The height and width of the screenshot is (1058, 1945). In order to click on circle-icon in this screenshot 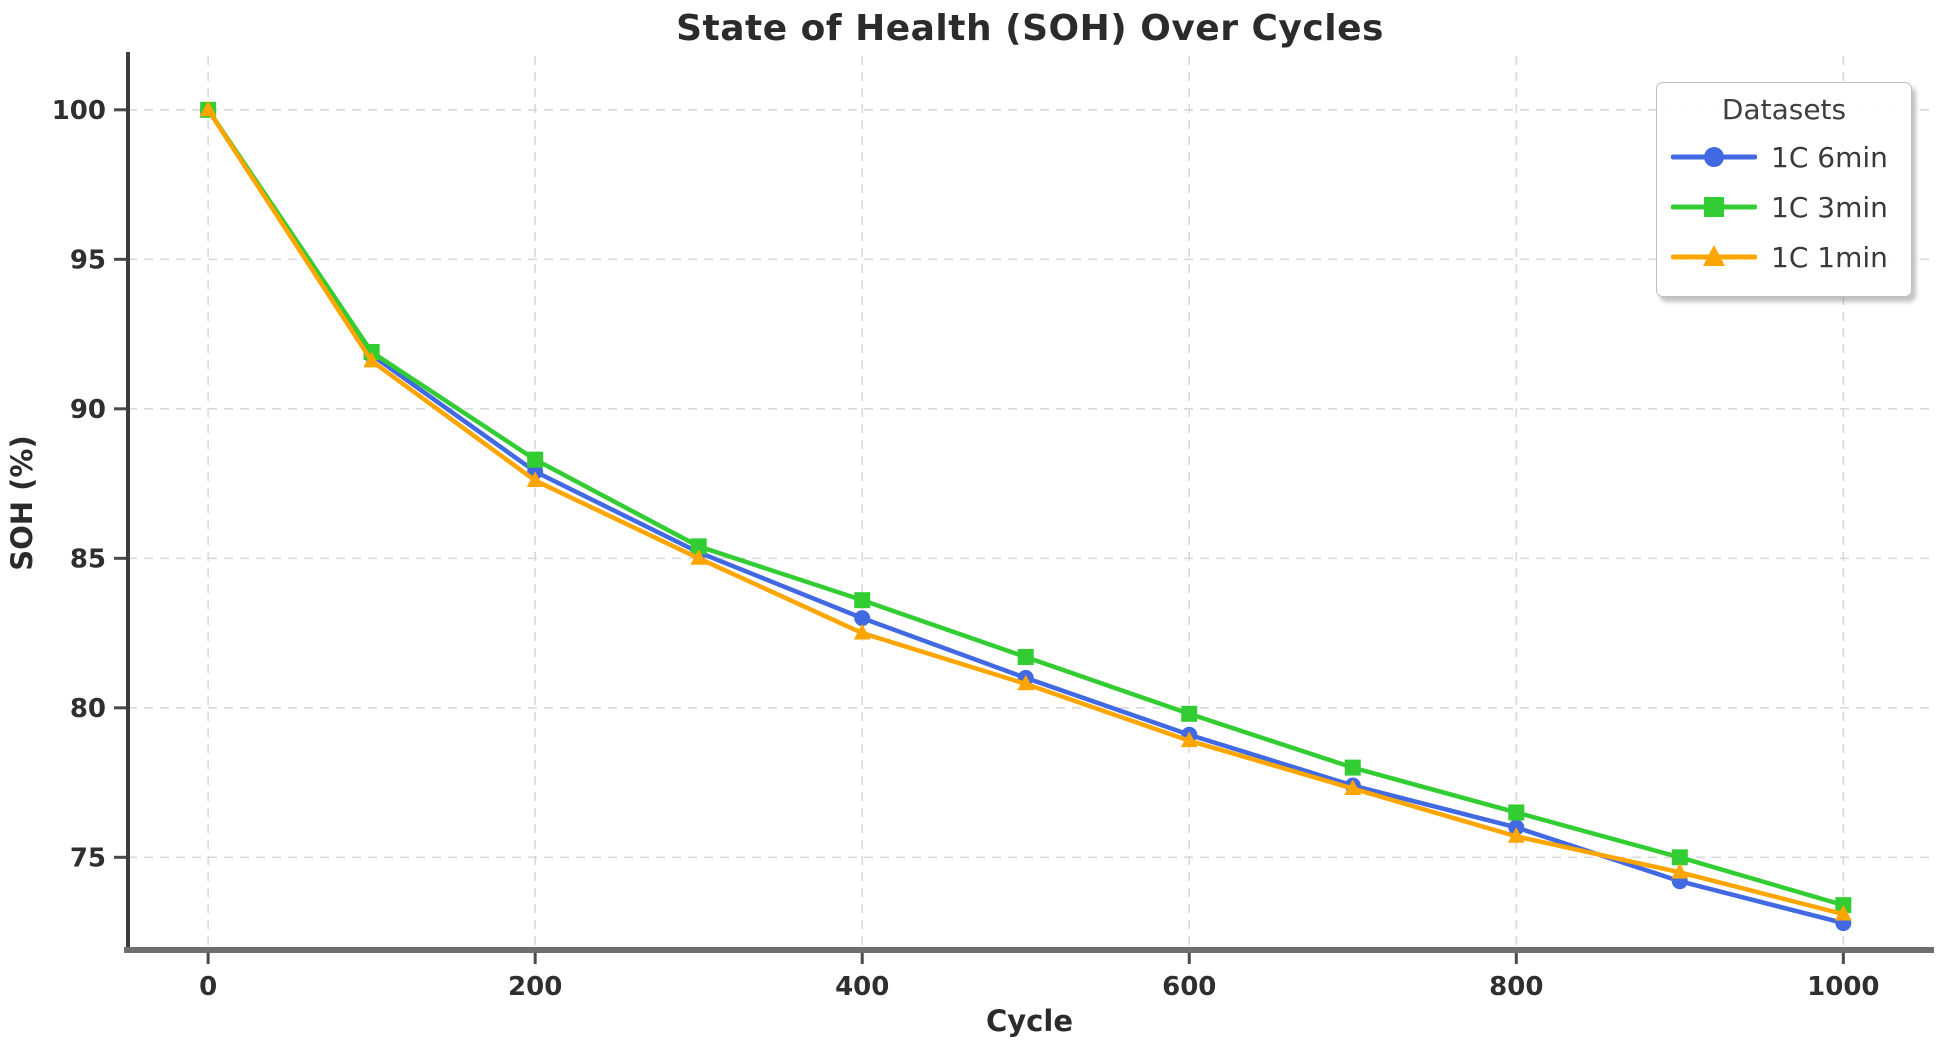, I will do `click(1714, 157)`.